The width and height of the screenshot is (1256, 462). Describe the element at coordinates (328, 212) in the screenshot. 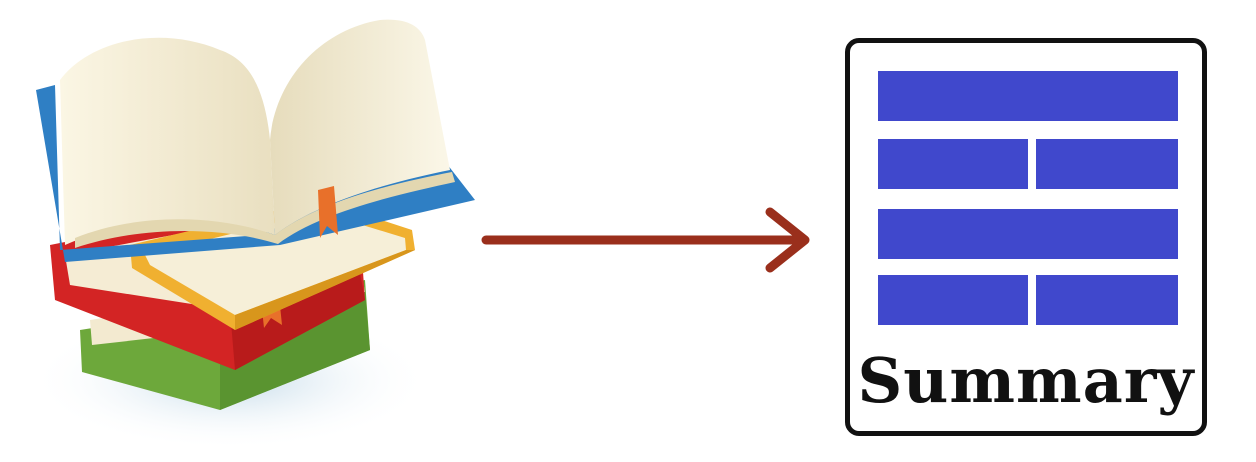

I see `bookmark-upper` at that location.